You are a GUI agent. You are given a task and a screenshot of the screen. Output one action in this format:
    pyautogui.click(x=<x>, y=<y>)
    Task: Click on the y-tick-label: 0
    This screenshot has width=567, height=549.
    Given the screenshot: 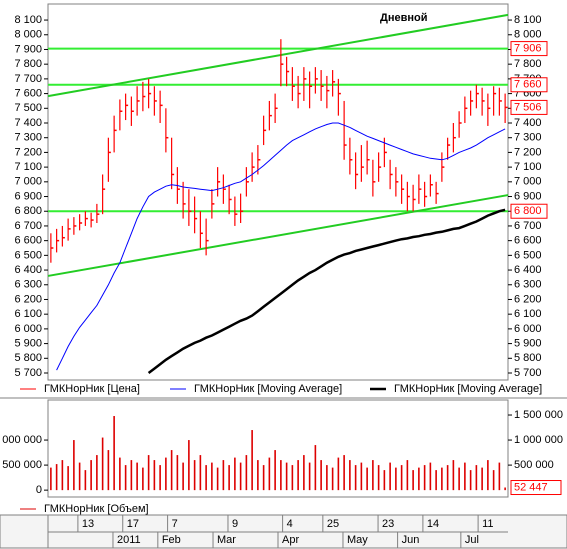 What is the action you would take?
    pyautogui.click(x=39, y=490)
    